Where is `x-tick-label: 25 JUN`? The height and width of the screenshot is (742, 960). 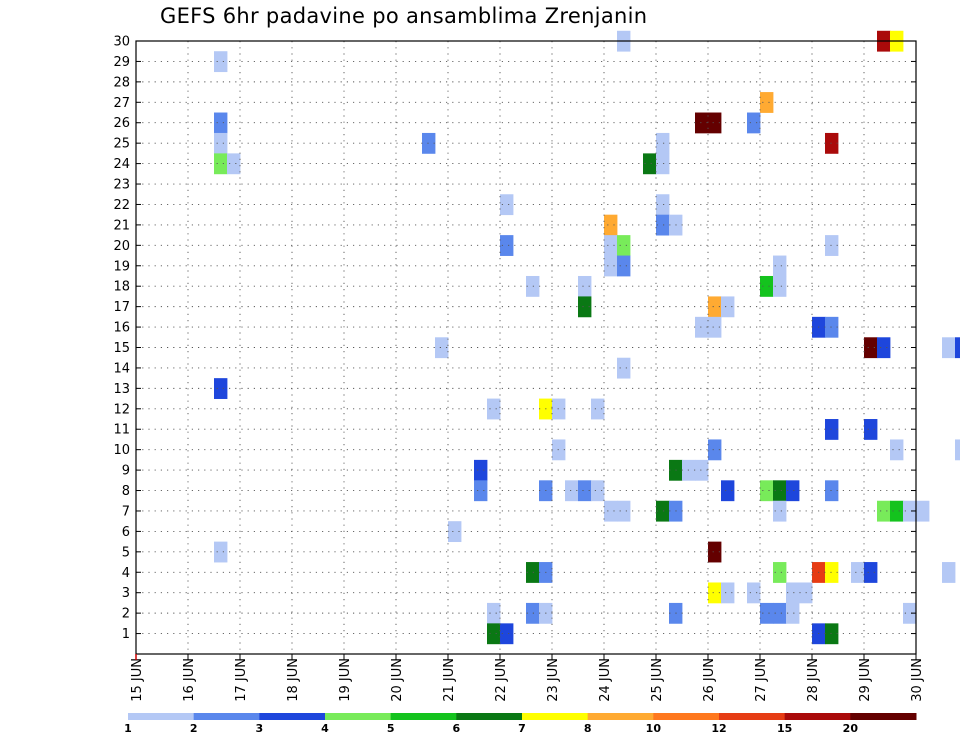
x-tick-label: 25 JUN is located at coordinates (657, 680).